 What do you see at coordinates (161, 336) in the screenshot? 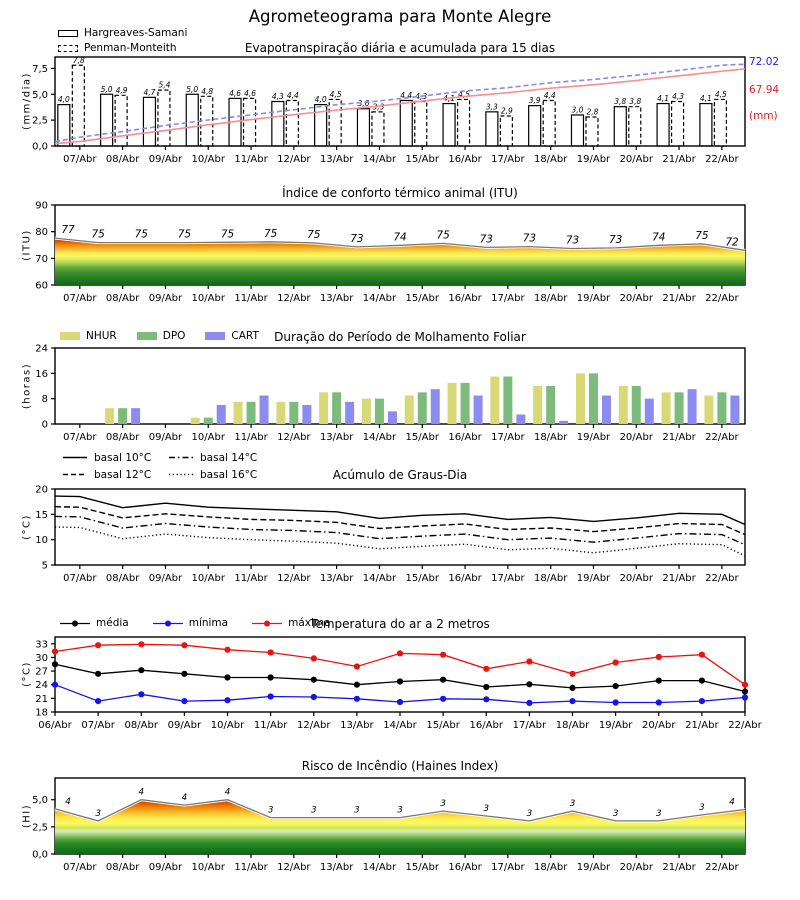
I see `legend-item-dpo: DPO` at bounding box center [161, 336].